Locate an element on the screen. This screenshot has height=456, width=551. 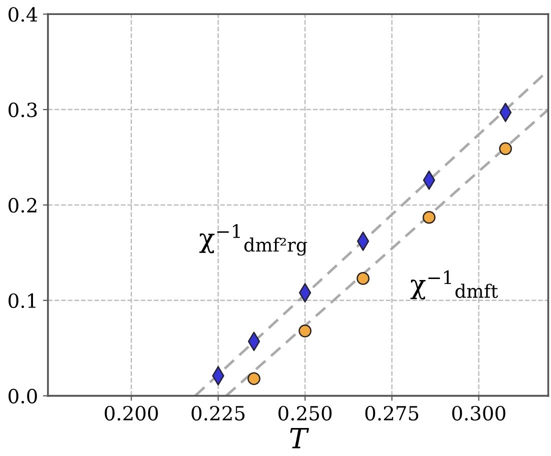
x-tick-label: 0.250 is located at coordinates (305, 413).